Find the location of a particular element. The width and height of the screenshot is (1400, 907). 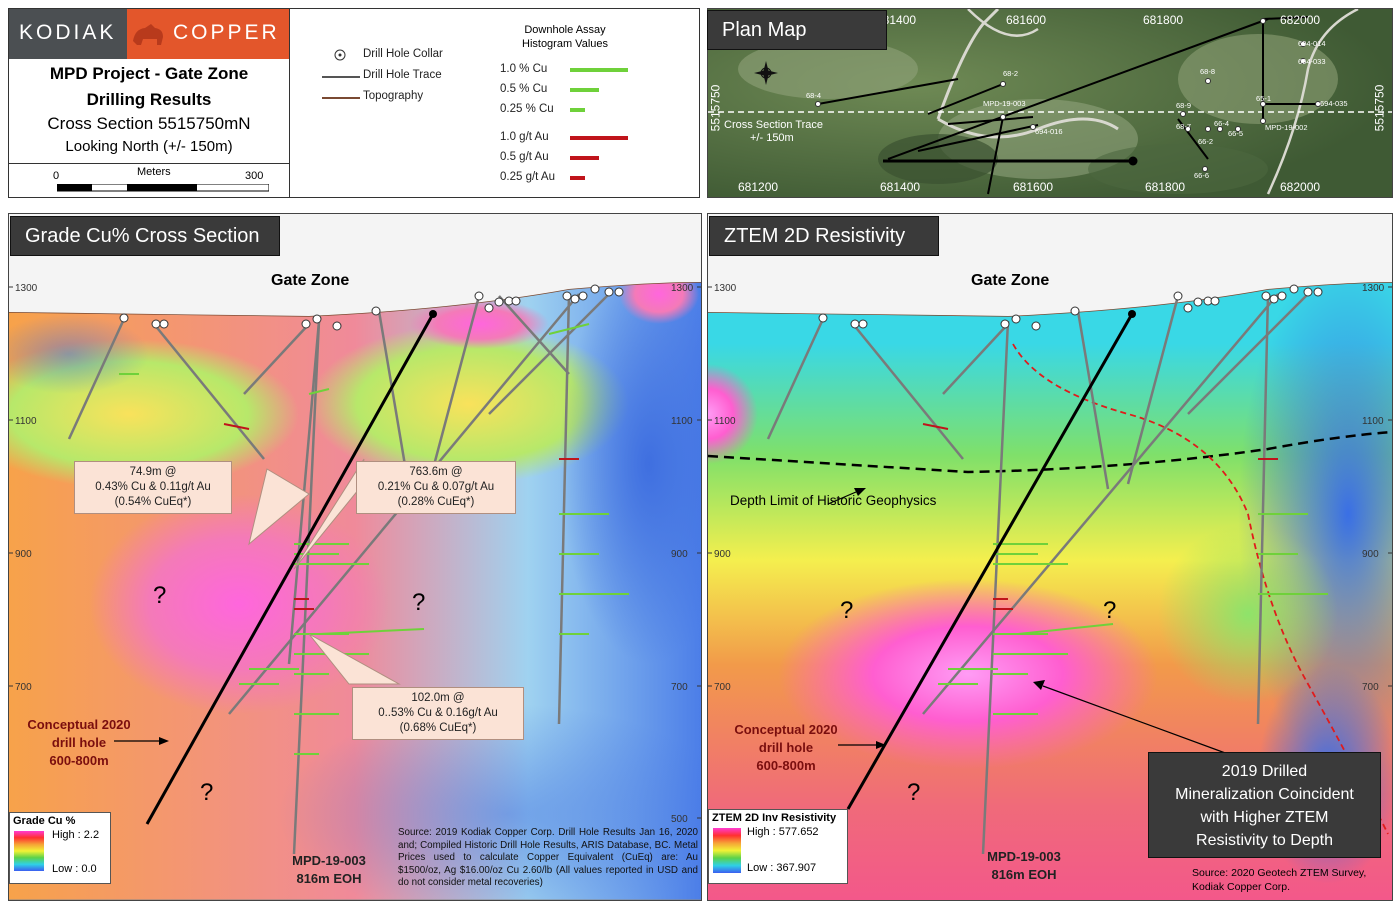

callout-102m-line3: (0.68% CuEq*) is located at coordinates (438, 728).